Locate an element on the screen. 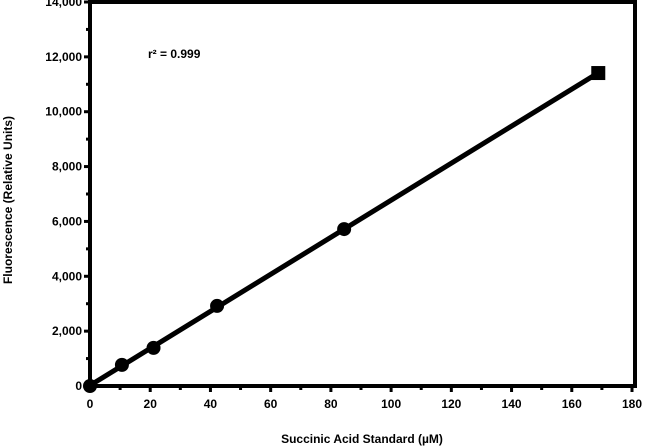  y-tick-label: 4,000 is located at coordinates (67, 276).